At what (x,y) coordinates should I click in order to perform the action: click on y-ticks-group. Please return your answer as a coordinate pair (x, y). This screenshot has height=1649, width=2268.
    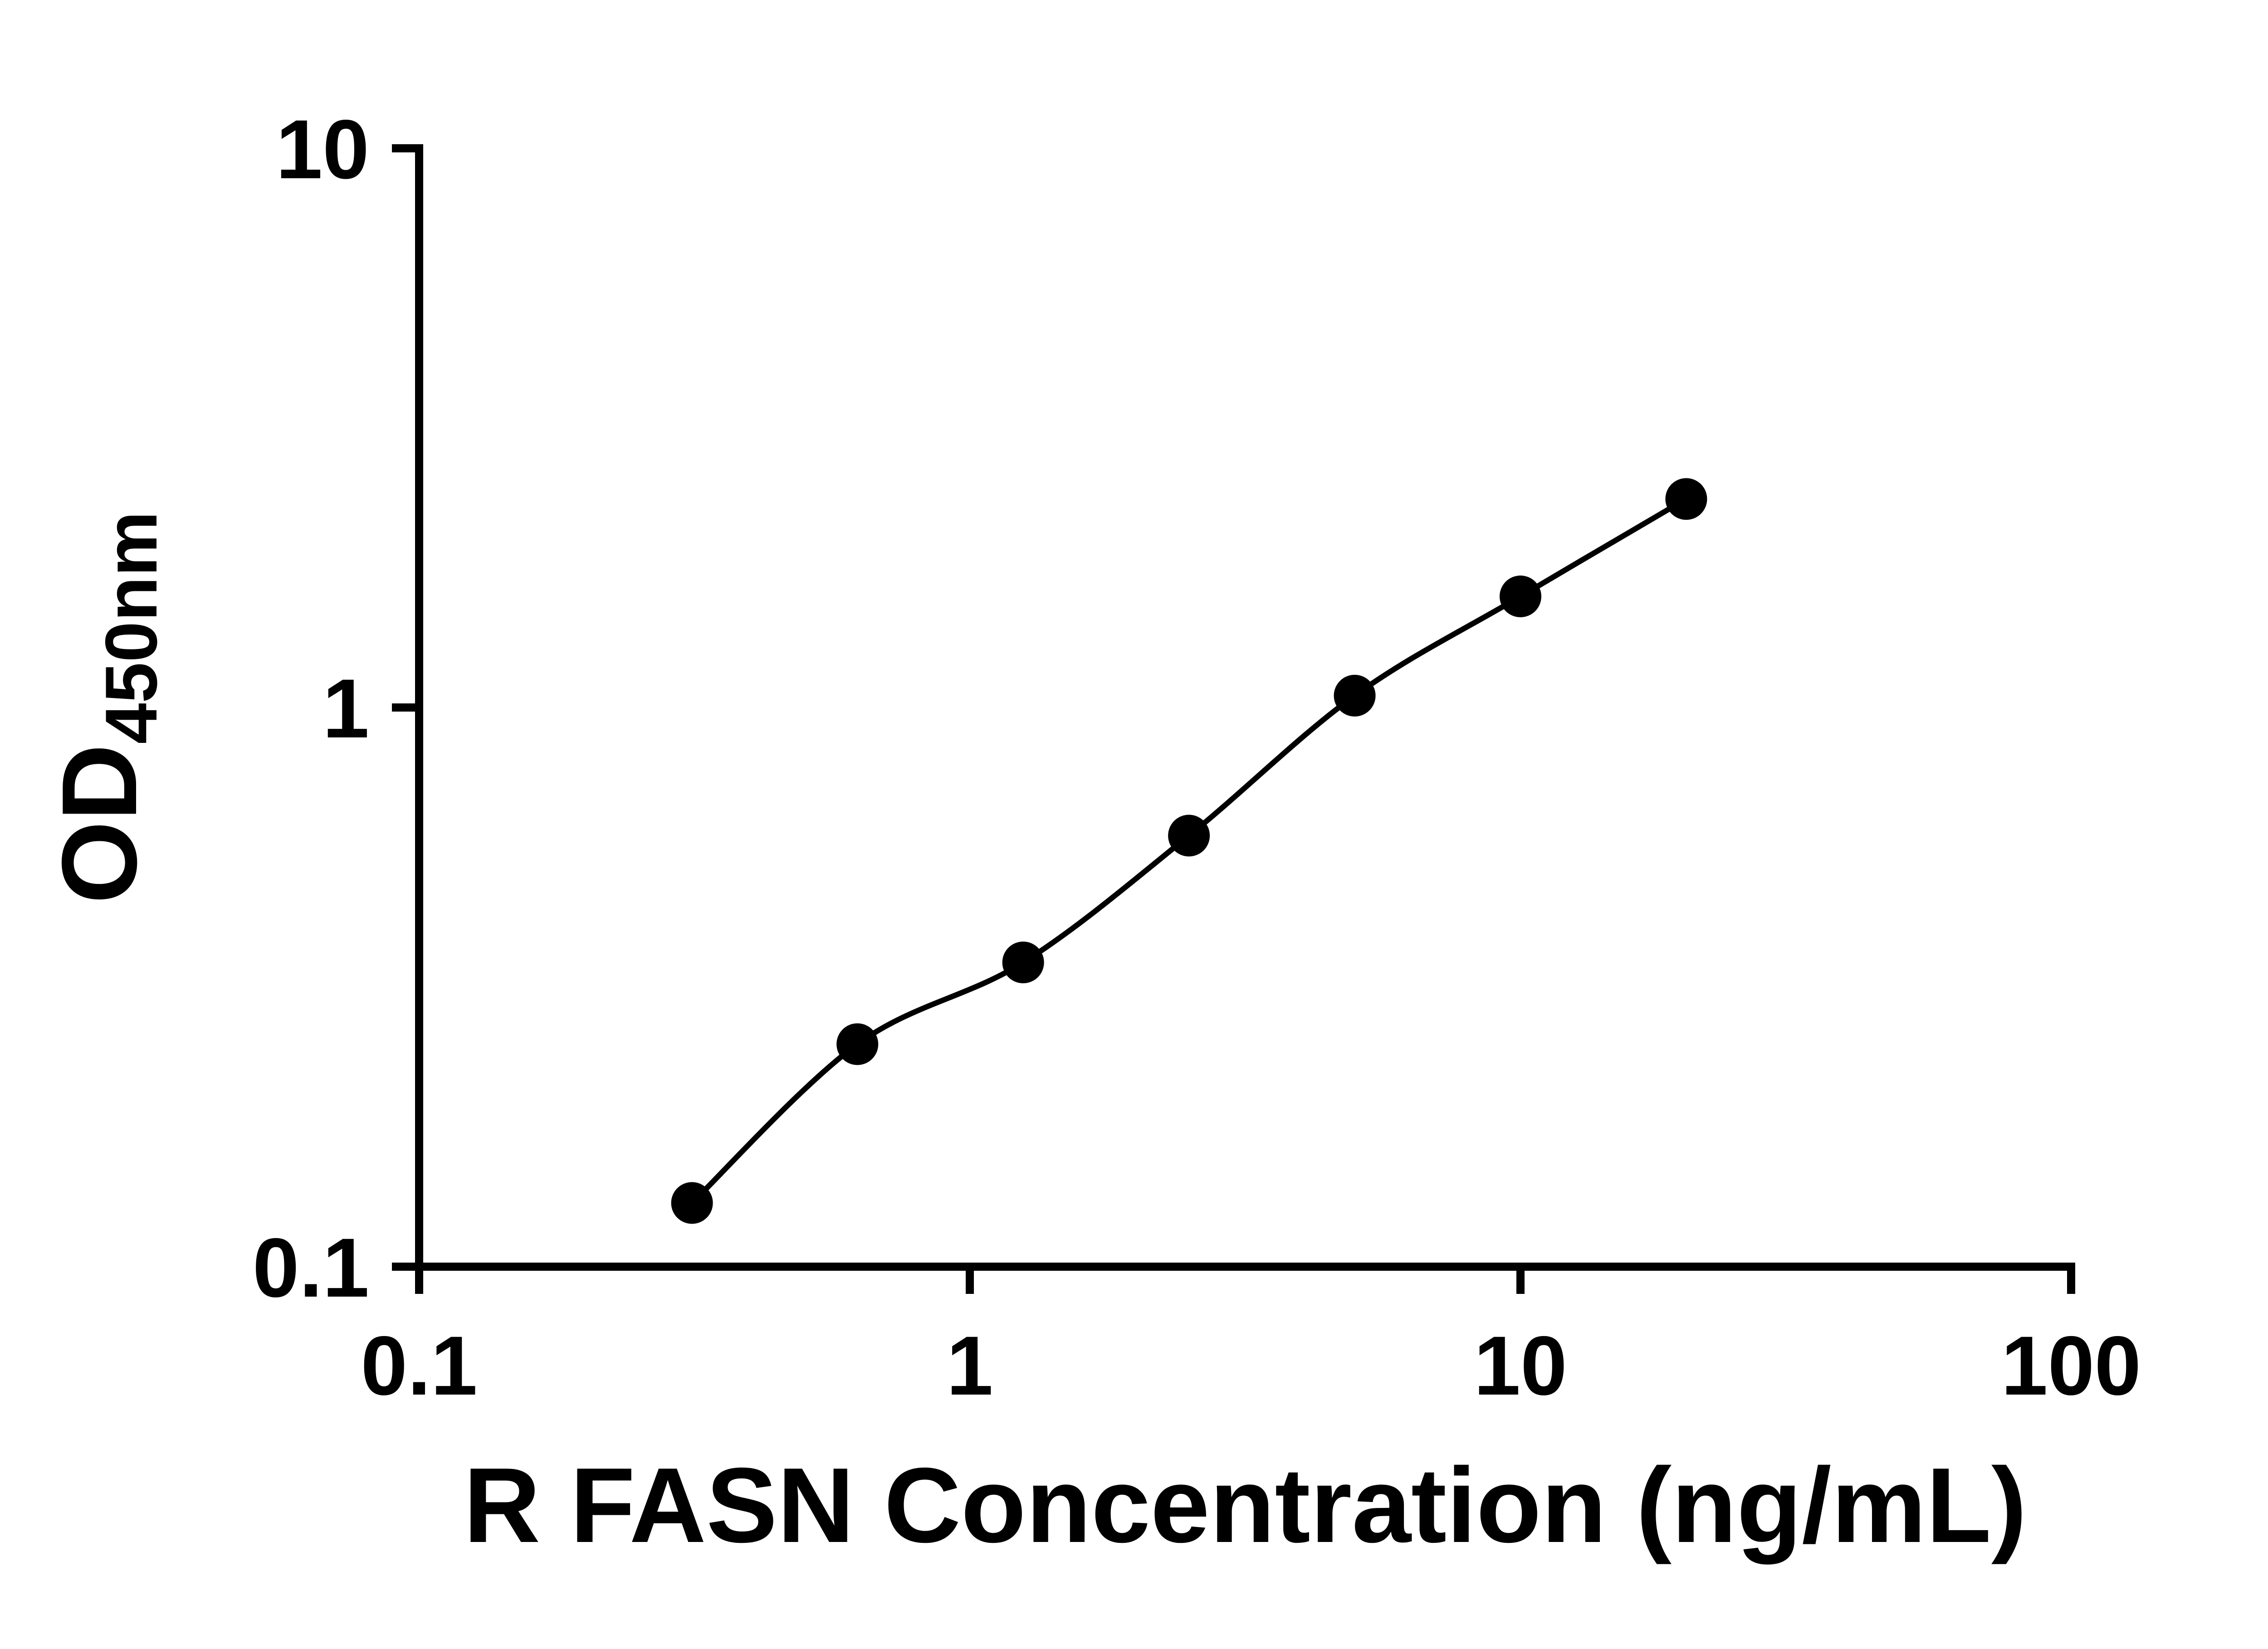
    Looking at the image, I should click on (406, 708).